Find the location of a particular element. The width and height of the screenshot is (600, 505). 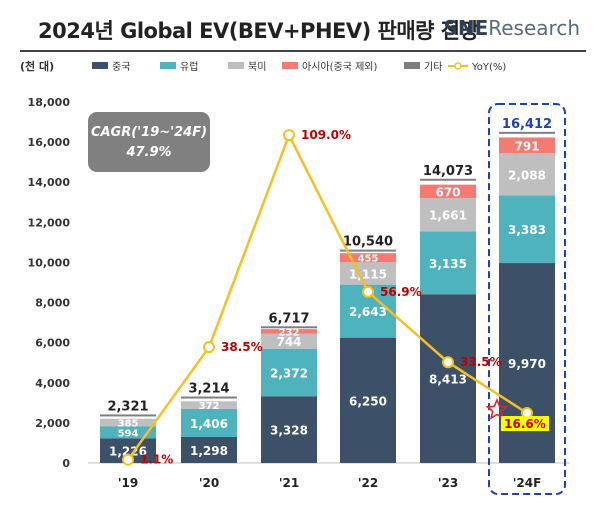

forecast-highlight-box is located at coordinates (527, 299).